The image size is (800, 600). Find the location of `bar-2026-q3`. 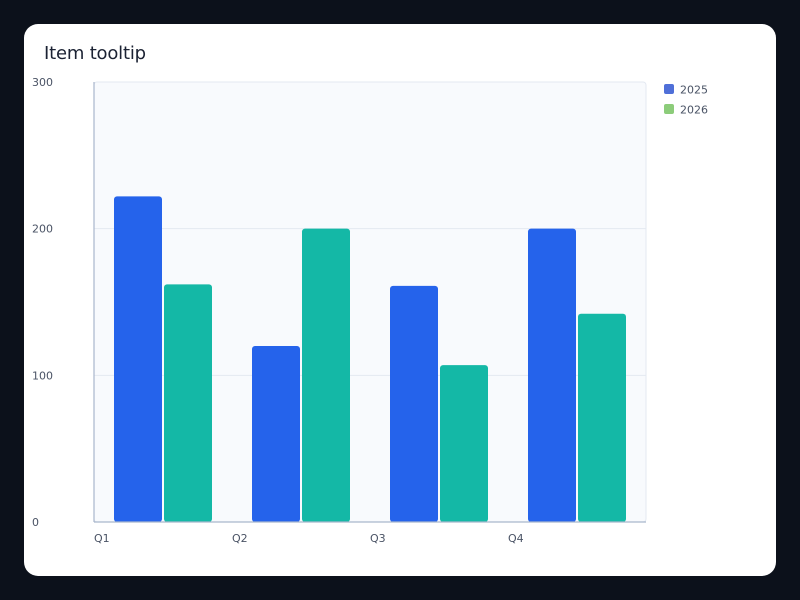

bar-2026-q3 is located at coordinates (464, 443).